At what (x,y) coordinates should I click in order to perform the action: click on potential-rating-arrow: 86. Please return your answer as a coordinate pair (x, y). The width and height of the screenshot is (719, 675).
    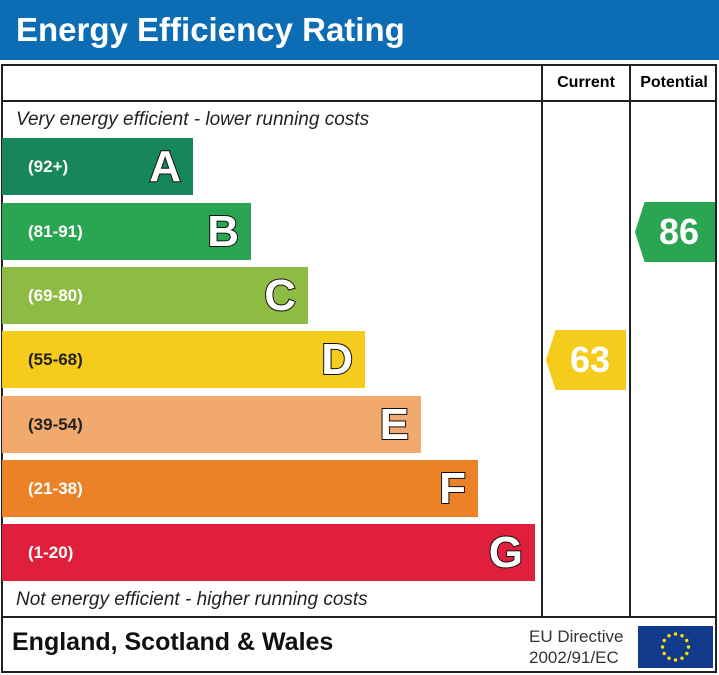
    Looking at the image, I should click on (675, 232).